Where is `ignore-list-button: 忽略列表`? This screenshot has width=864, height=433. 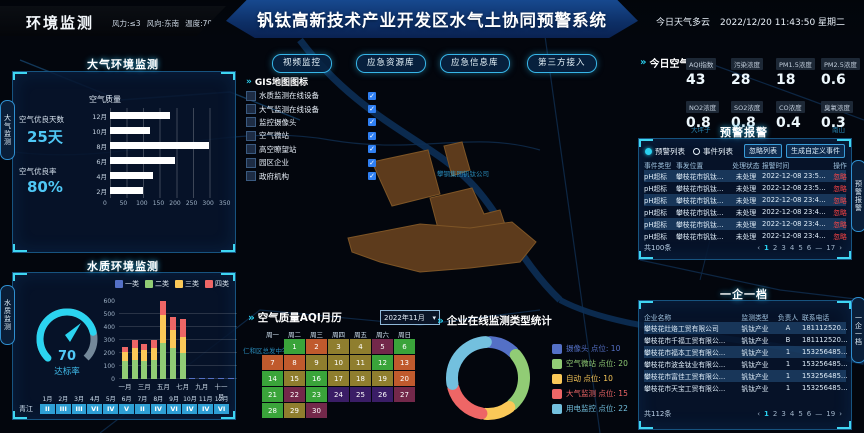 ignore-list-button: 忽略列表 is located at coordinates (763, 151).